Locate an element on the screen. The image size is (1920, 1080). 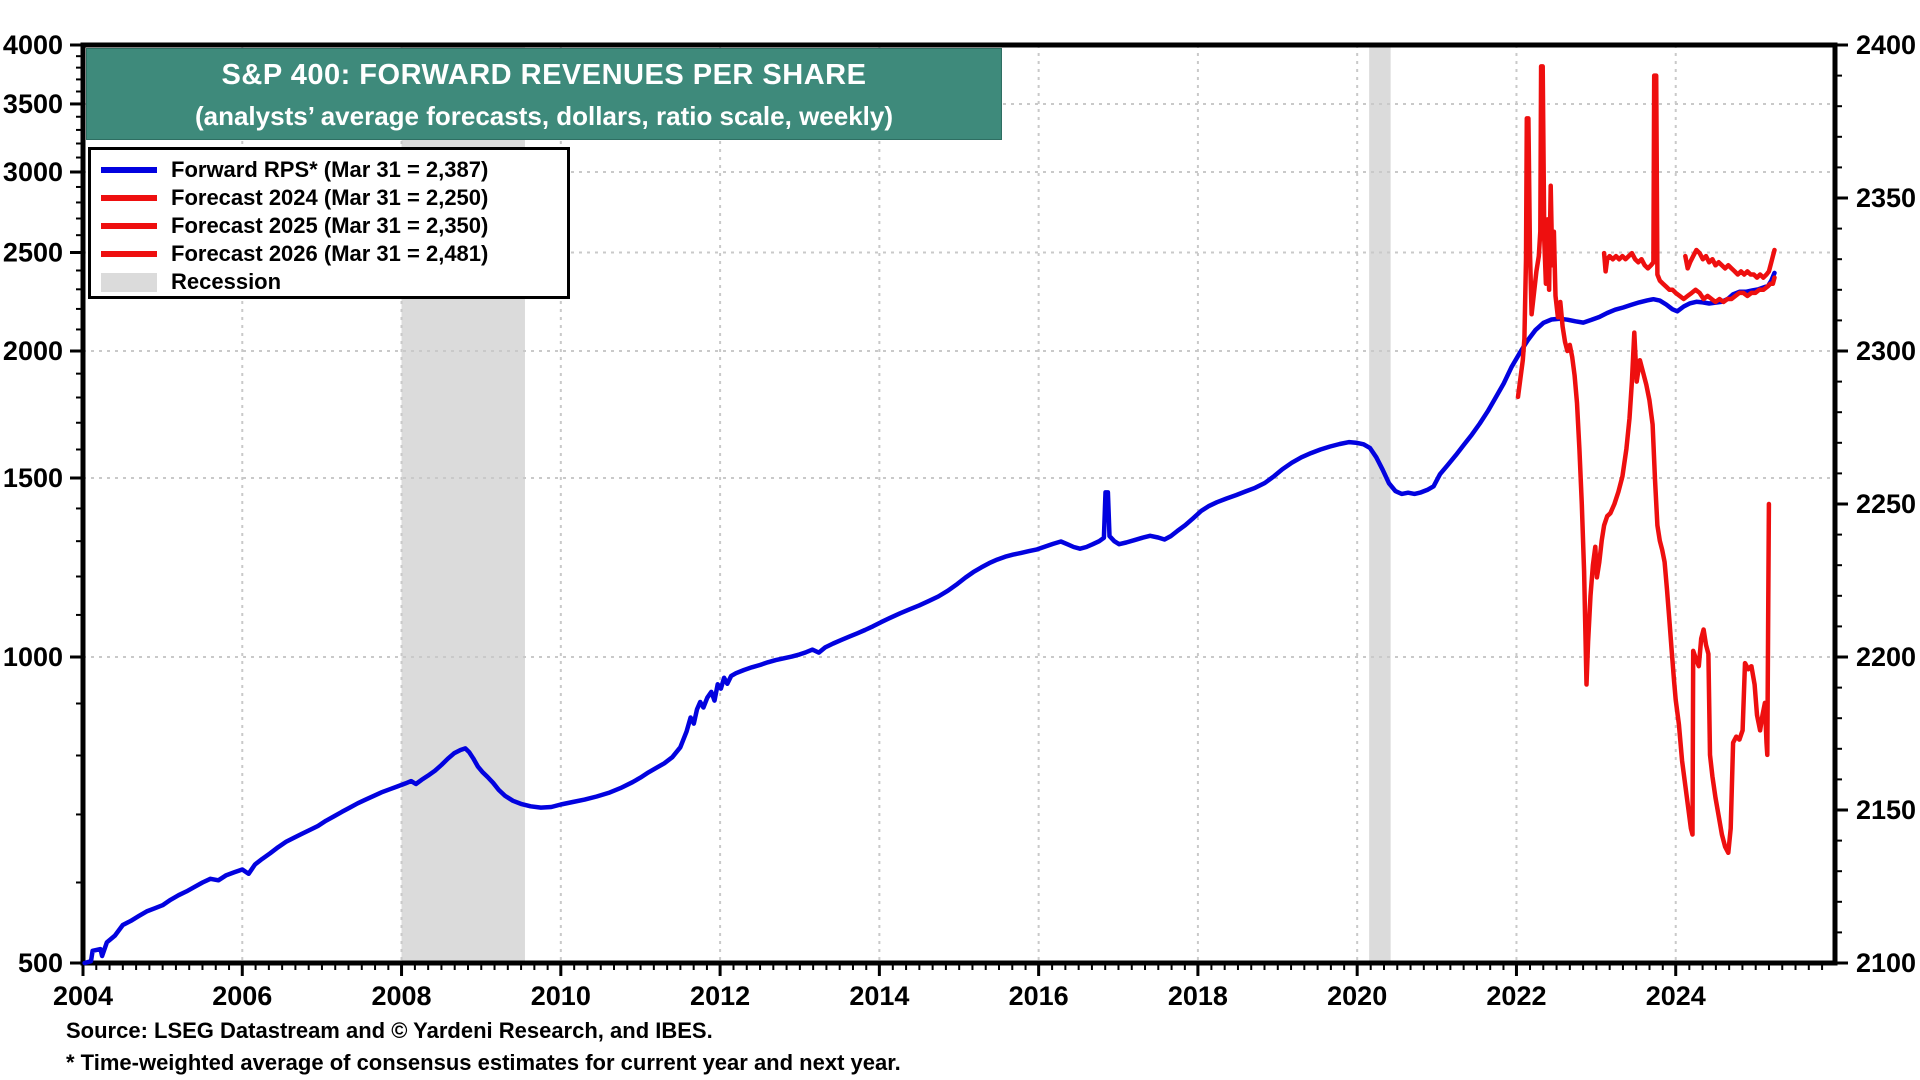
right-axis-label: 2200 is located at coordinates (1886, 657).